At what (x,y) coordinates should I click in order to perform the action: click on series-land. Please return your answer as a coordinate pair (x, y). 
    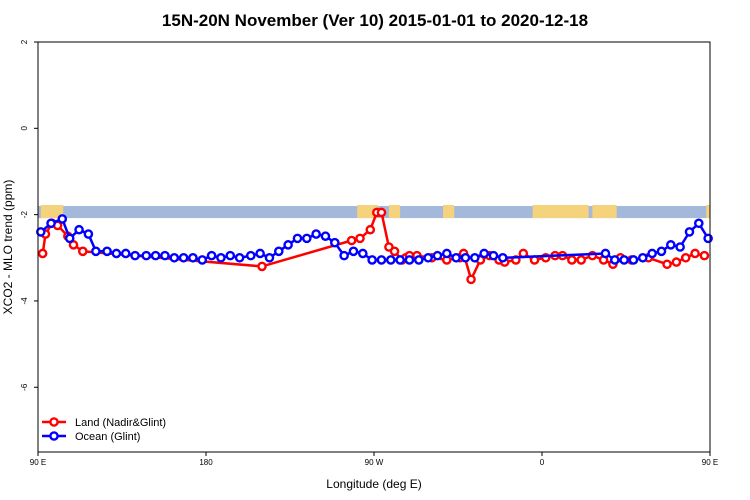
    Looking at the image, I should click on (373, 246).